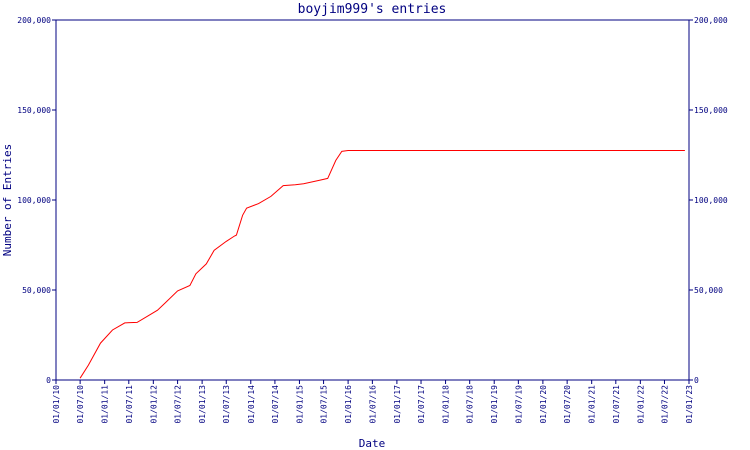 The image size is (750, 450). What do you see at coordinates (34, 20) in the screenshot?
I see `y-tick-label: 200,000` at bounding box center [34, 20].